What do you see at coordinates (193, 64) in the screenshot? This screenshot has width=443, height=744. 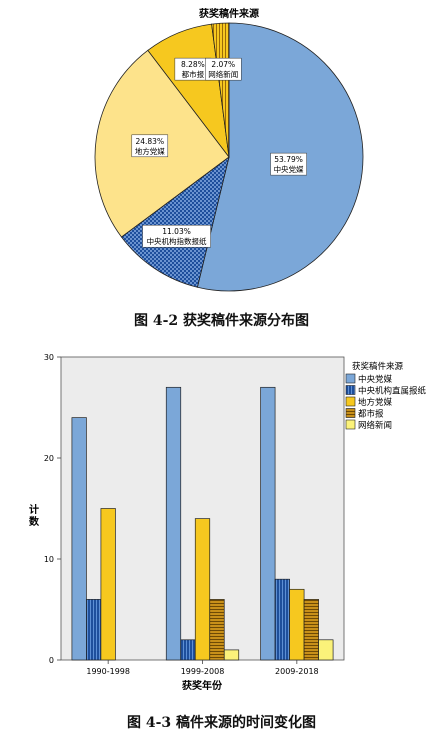 I see `pie-label-pct: 8.28%` at bounding box center [193, 64].